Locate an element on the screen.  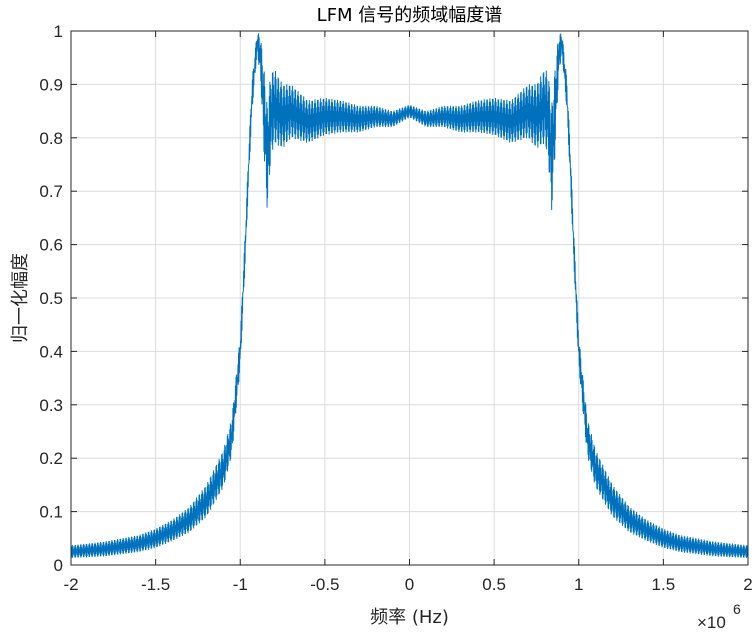
x-tick-label: 0 is located at coordinates (409, 584).